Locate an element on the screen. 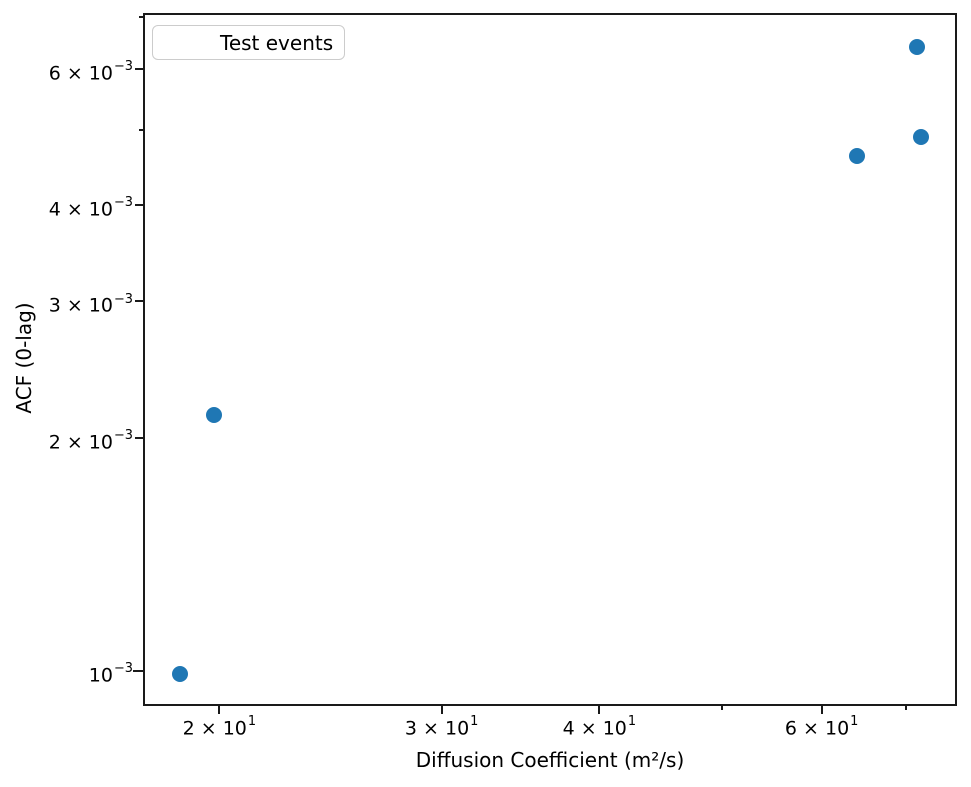 The height and width of the screenshot is (787, 971). y-tick-label: 3 × 10⁻³ is located at coordinates (90, 304).